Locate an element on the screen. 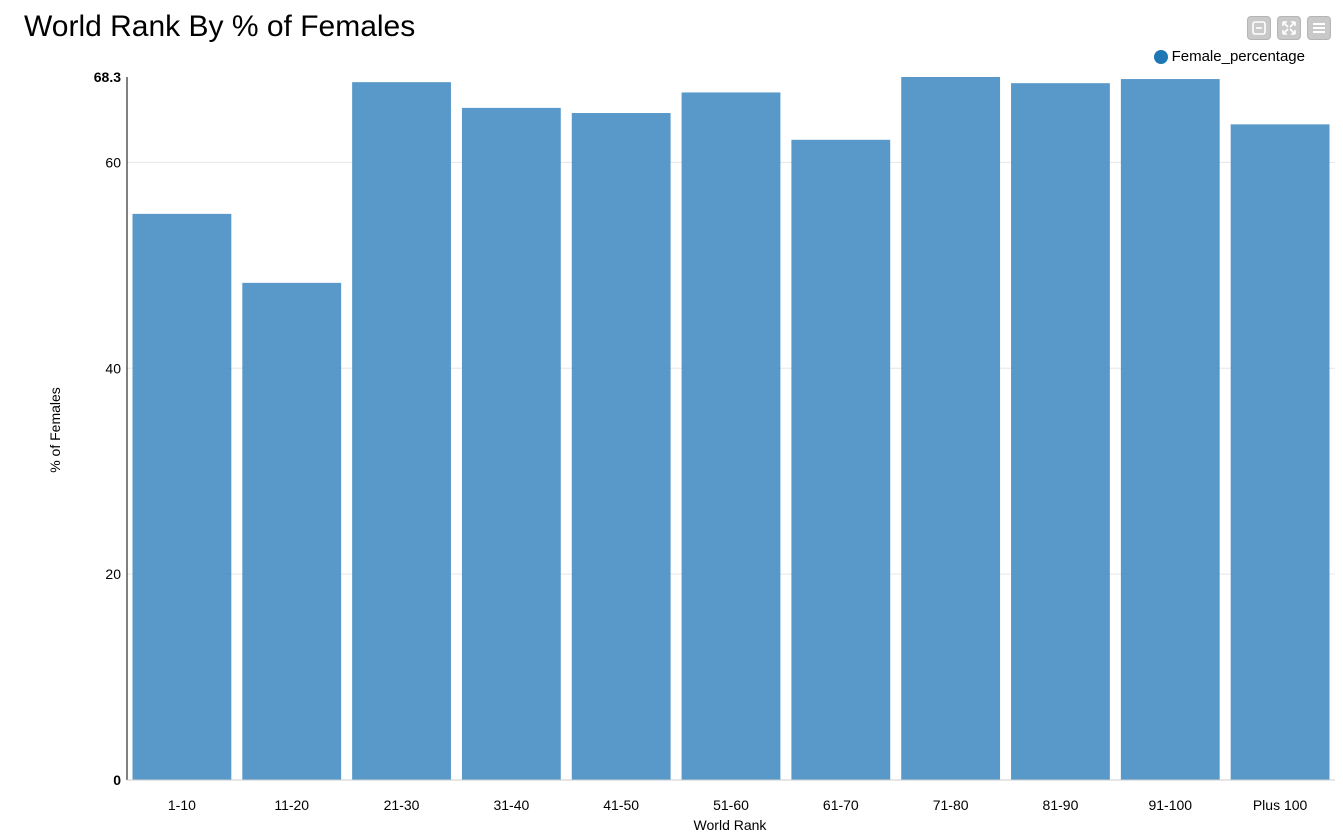  legend-marker is located at coordinates (1160, 56).